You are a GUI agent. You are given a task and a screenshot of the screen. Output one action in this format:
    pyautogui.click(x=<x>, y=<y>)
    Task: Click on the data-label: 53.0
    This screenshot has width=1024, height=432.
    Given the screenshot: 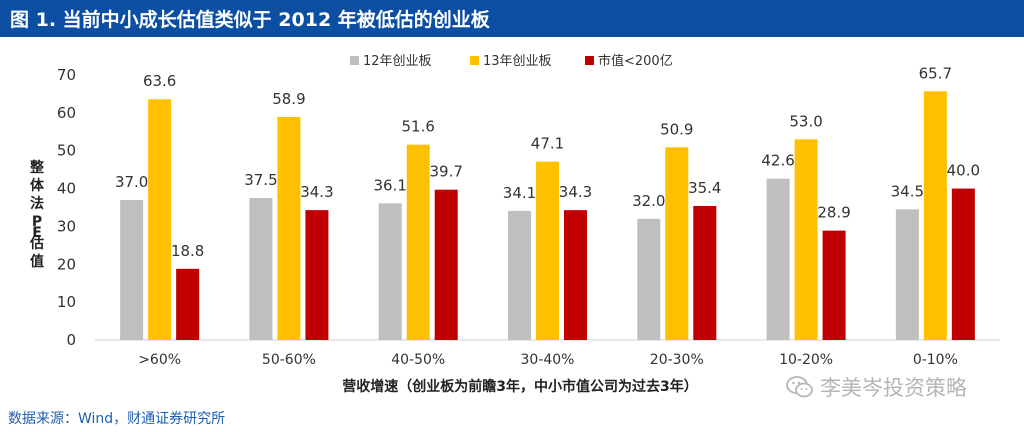 What is the action you would take?
    pyautogui.click(x=805, y=121)
    